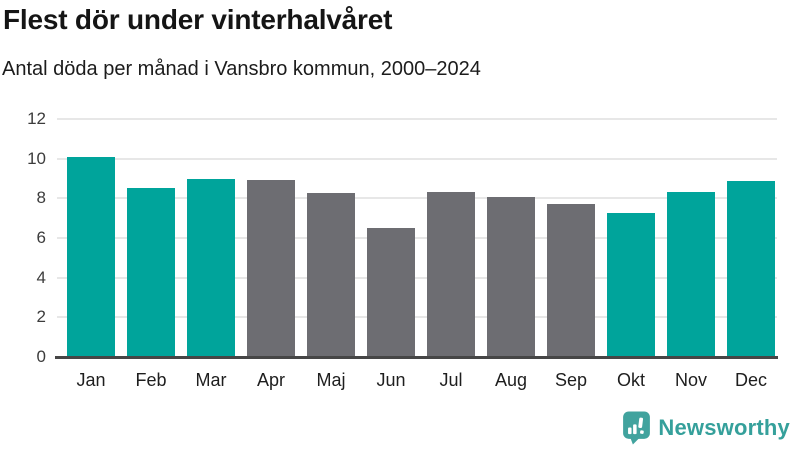  What do you see at coordinates (571, 280) in the screenshot?
I see `bar-sep` at bounding box center [571, 280].